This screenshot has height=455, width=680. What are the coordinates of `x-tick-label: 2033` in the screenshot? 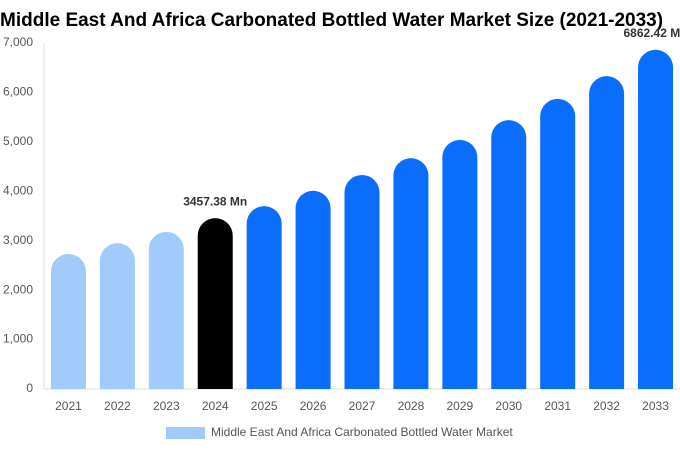 It's located at (655, 406).